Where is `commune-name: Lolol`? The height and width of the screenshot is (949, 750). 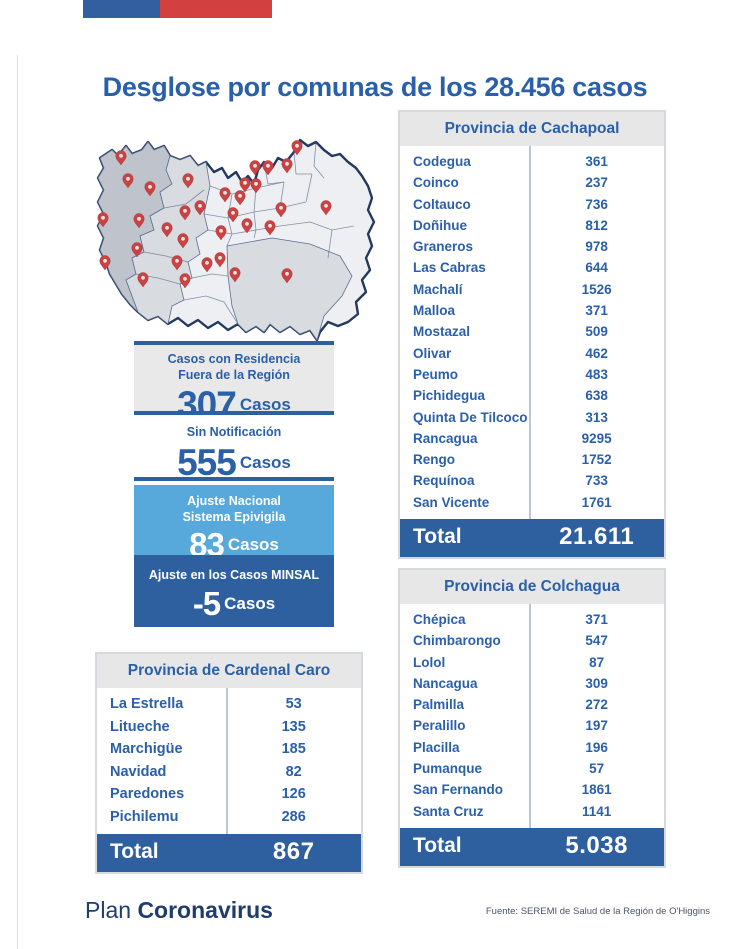
commune-name: Lolol is located at coordinates (429, 662).